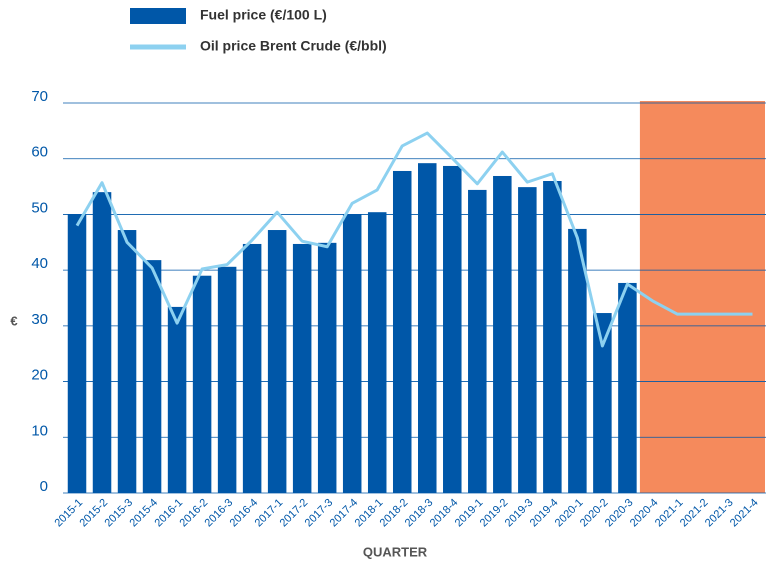 Image resolution: width=766 pixels, height=562 pixels. What do you see at coordinates (13, 320) in the screenshot?
I see `y-axis-label: €` at bounding box center [13, 320].